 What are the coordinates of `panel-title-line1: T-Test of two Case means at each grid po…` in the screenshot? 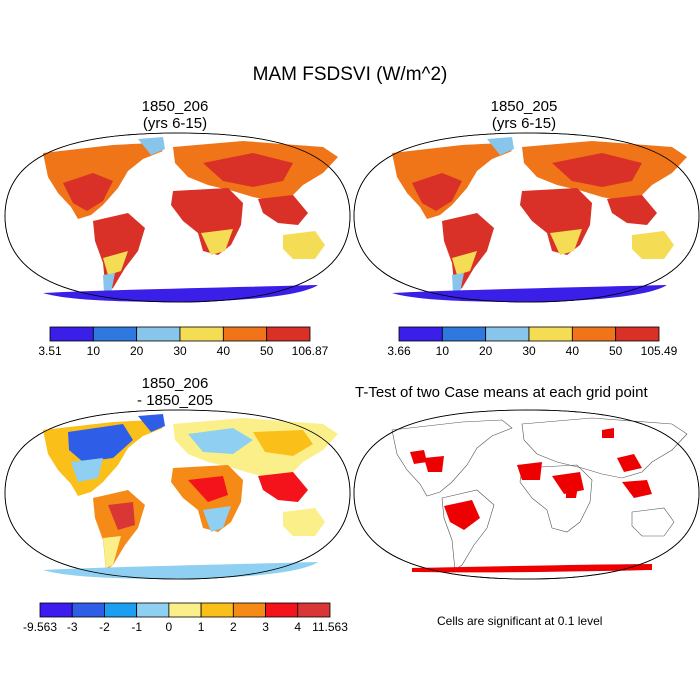 It's located at (501, 392).